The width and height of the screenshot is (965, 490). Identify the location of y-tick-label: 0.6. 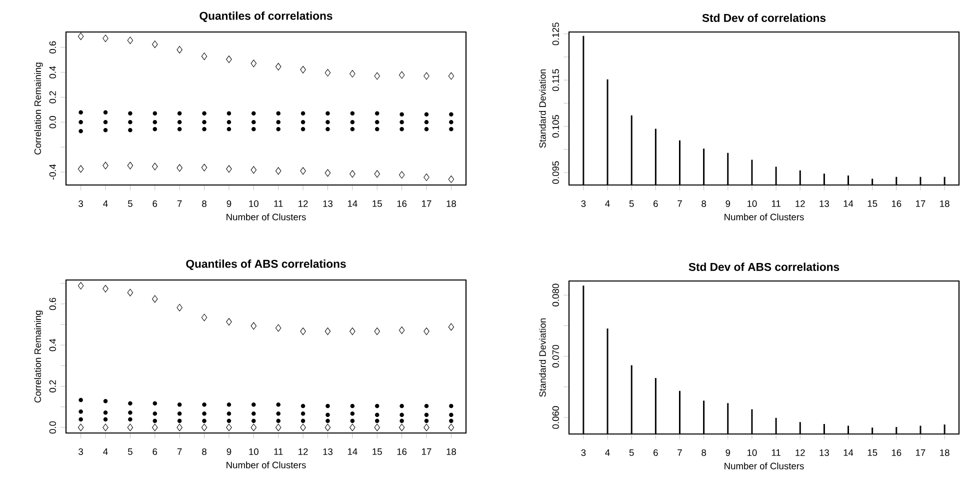
(52, 47).